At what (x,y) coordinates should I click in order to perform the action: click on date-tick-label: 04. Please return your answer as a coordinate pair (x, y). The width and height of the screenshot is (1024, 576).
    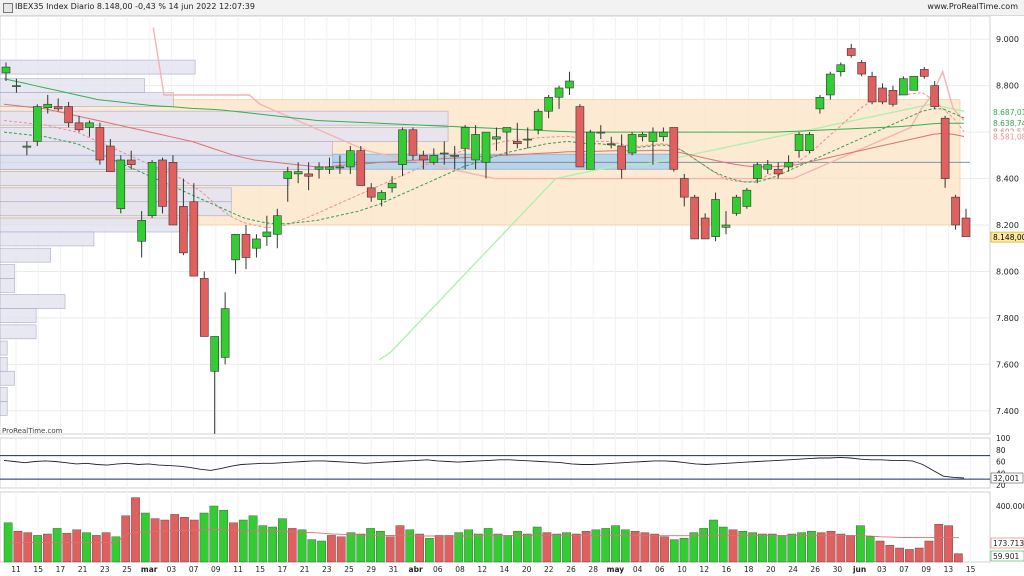
    Looking at the image, I should click on (638, 569).